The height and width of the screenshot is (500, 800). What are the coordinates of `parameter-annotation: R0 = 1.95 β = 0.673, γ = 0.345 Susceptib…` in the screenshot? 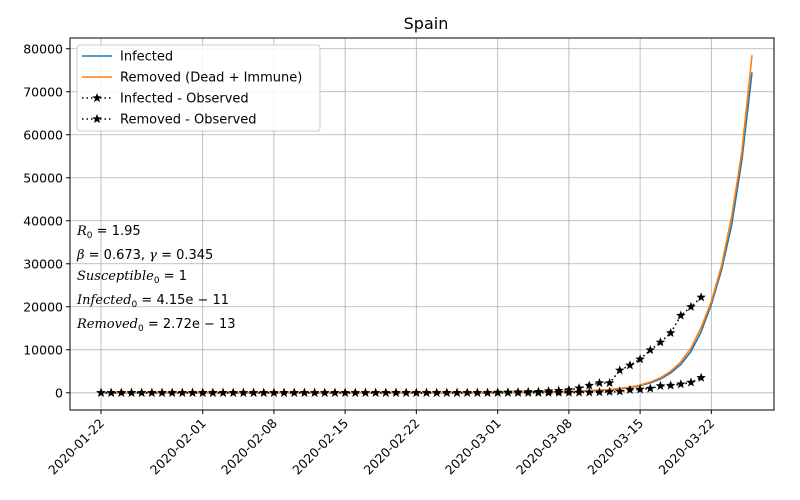 It's located at (156, 280).